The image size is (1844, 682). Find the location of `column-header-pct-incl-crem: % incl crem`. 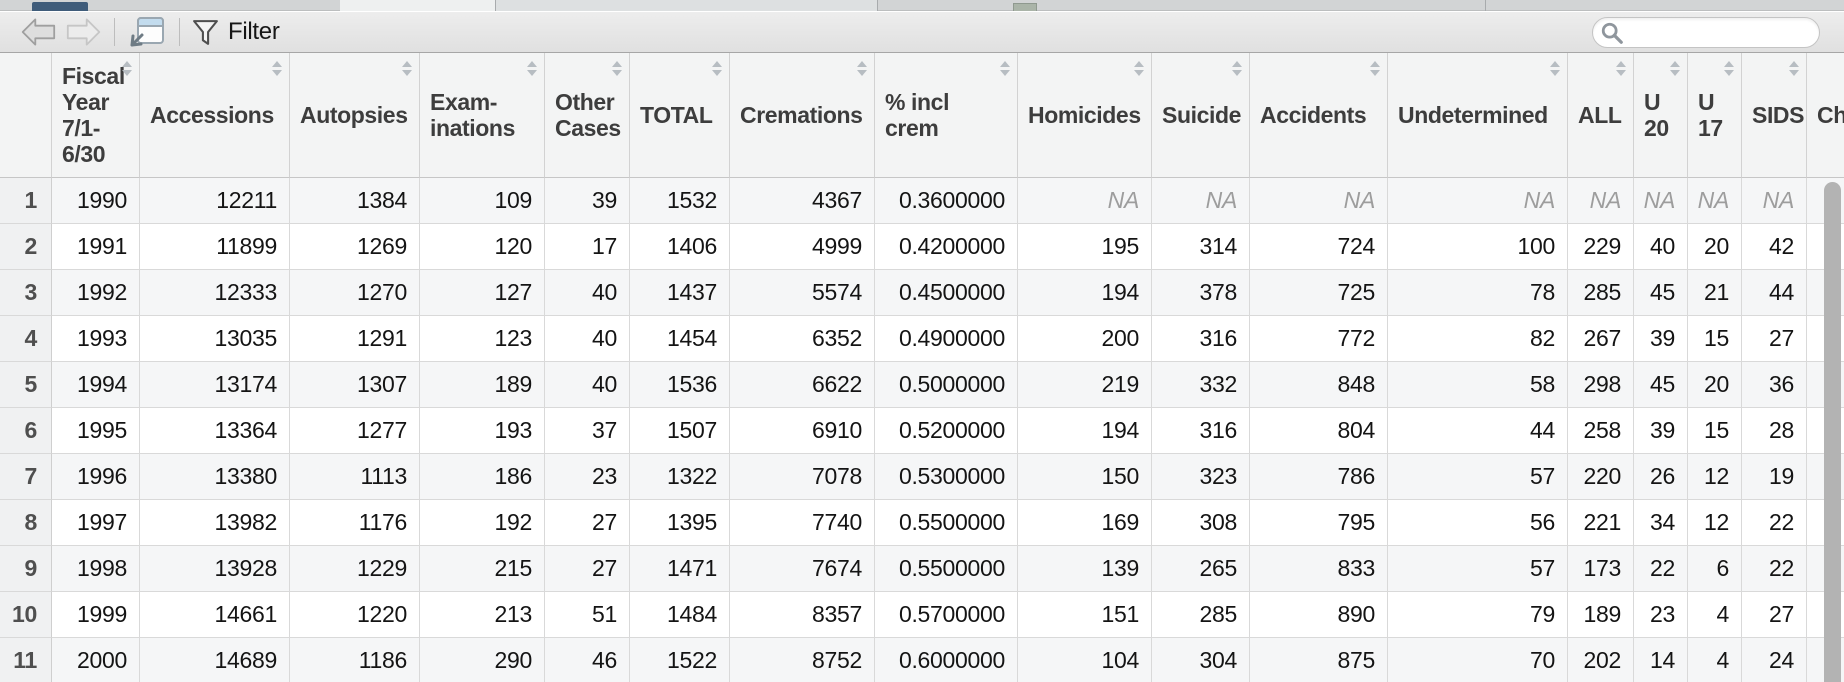

column-header-pct-incl-crem: % incl crem is located at coordinates (946, 115).